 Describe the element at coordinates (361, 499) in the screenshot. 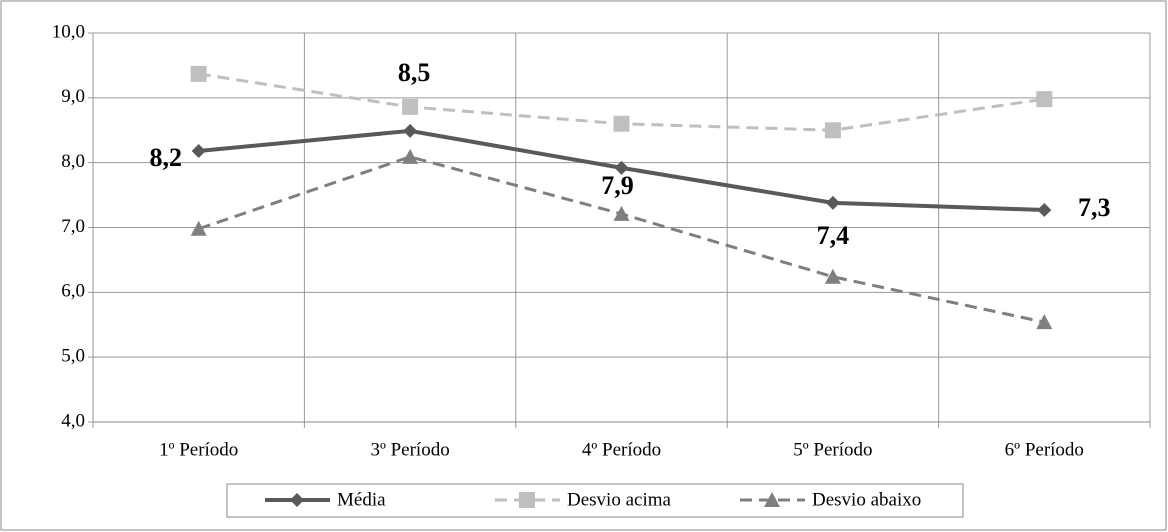

I see `legend-label: Média` at that location.